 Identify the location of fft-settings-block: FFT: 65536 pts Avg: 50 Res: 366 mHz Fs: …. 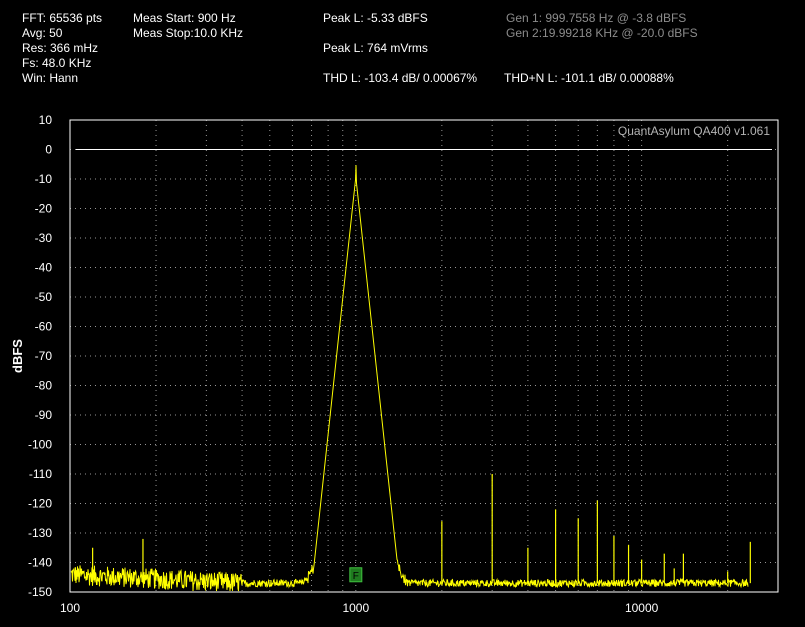
(62, 48).